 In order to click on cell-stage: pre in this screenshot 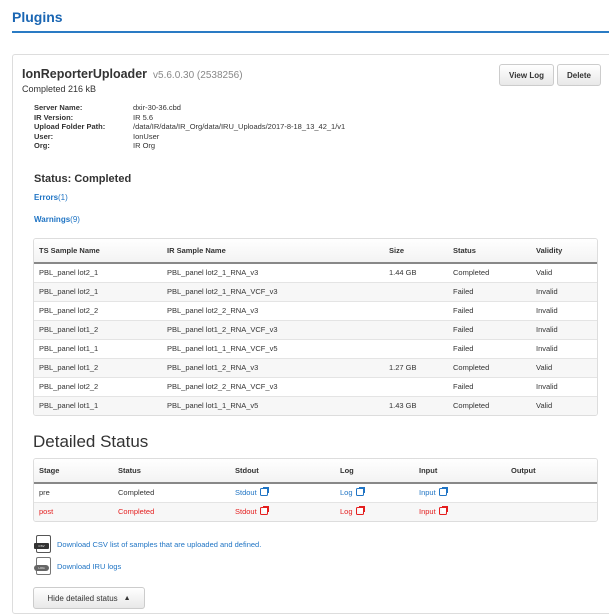, I will do `click(73, 492)`.